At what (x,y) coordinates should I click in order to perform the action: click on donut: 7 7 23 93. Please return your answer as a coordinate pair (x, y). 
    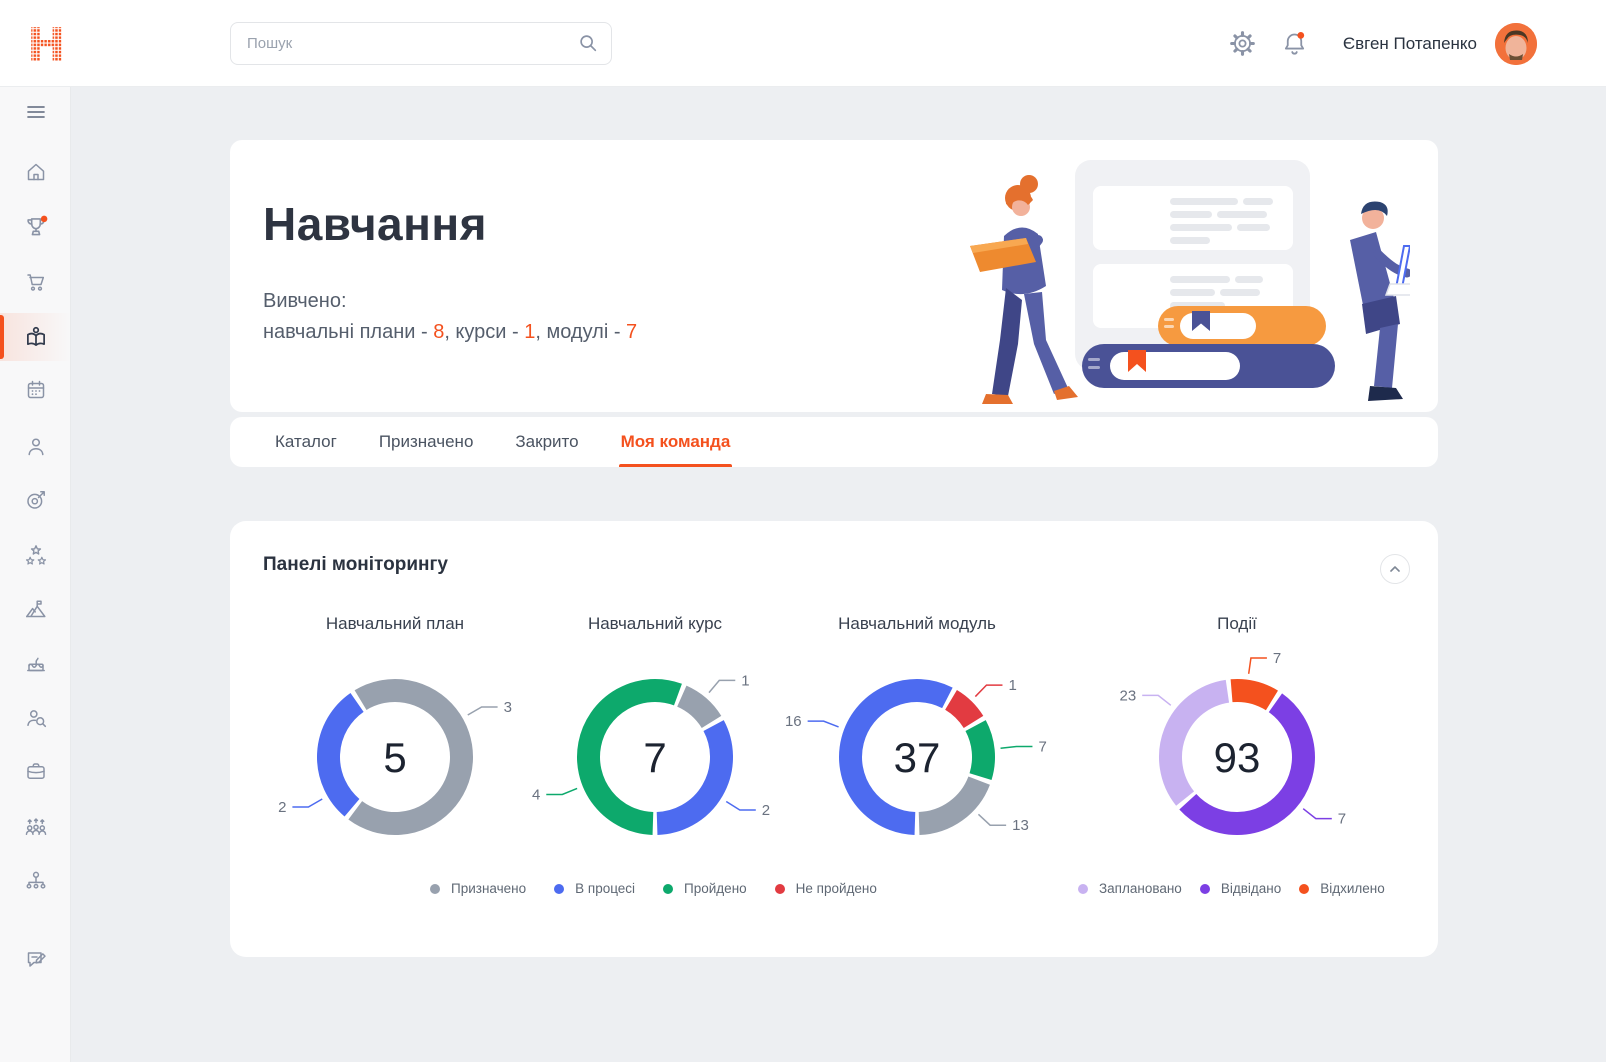
    Looking at the image, I should click on (1237, 758).